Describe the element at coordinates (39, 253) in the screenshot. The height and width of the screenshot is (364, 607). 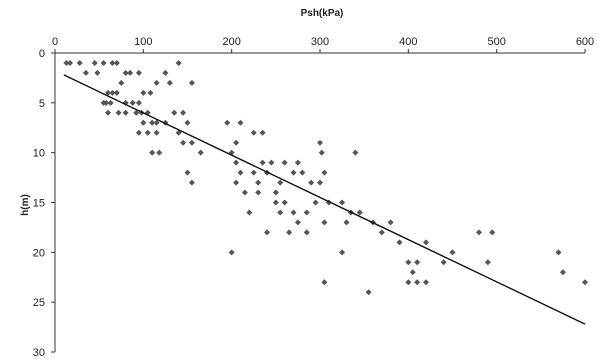
I see `y-tick-label: 20` at that location.